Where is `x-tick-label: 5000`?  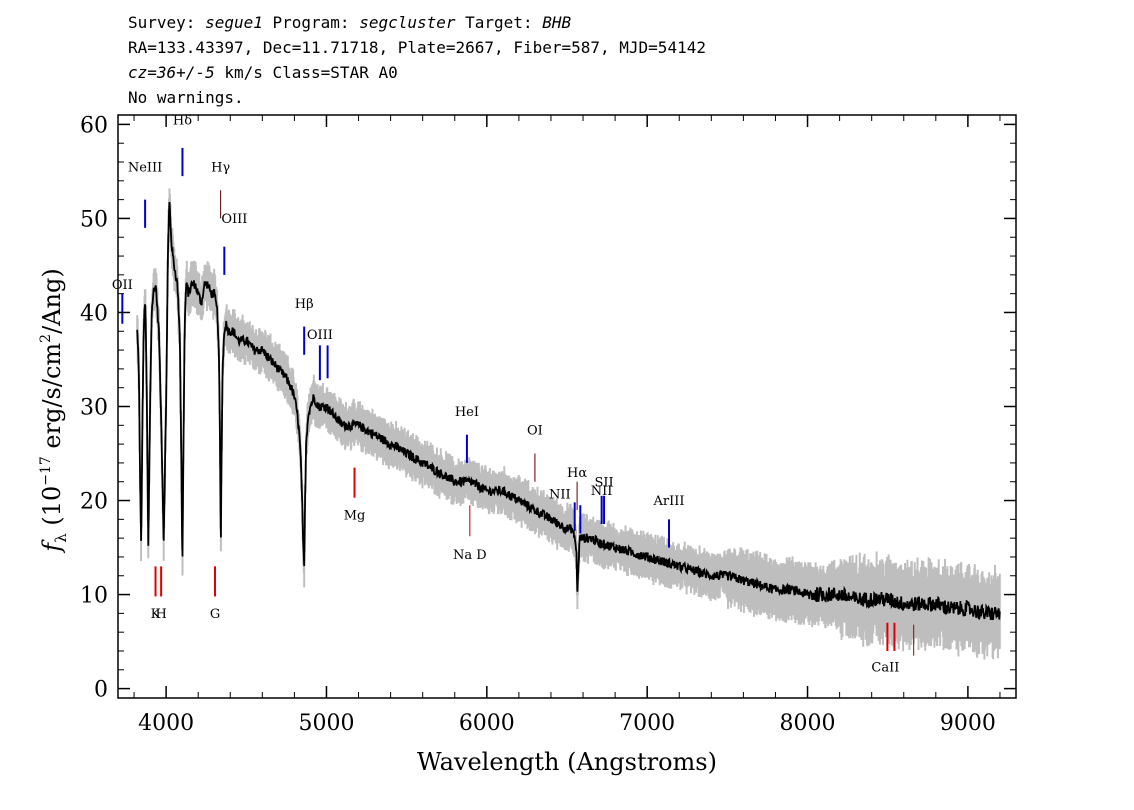
x-tick-label: 5000 is located at coordinates (326, 723).